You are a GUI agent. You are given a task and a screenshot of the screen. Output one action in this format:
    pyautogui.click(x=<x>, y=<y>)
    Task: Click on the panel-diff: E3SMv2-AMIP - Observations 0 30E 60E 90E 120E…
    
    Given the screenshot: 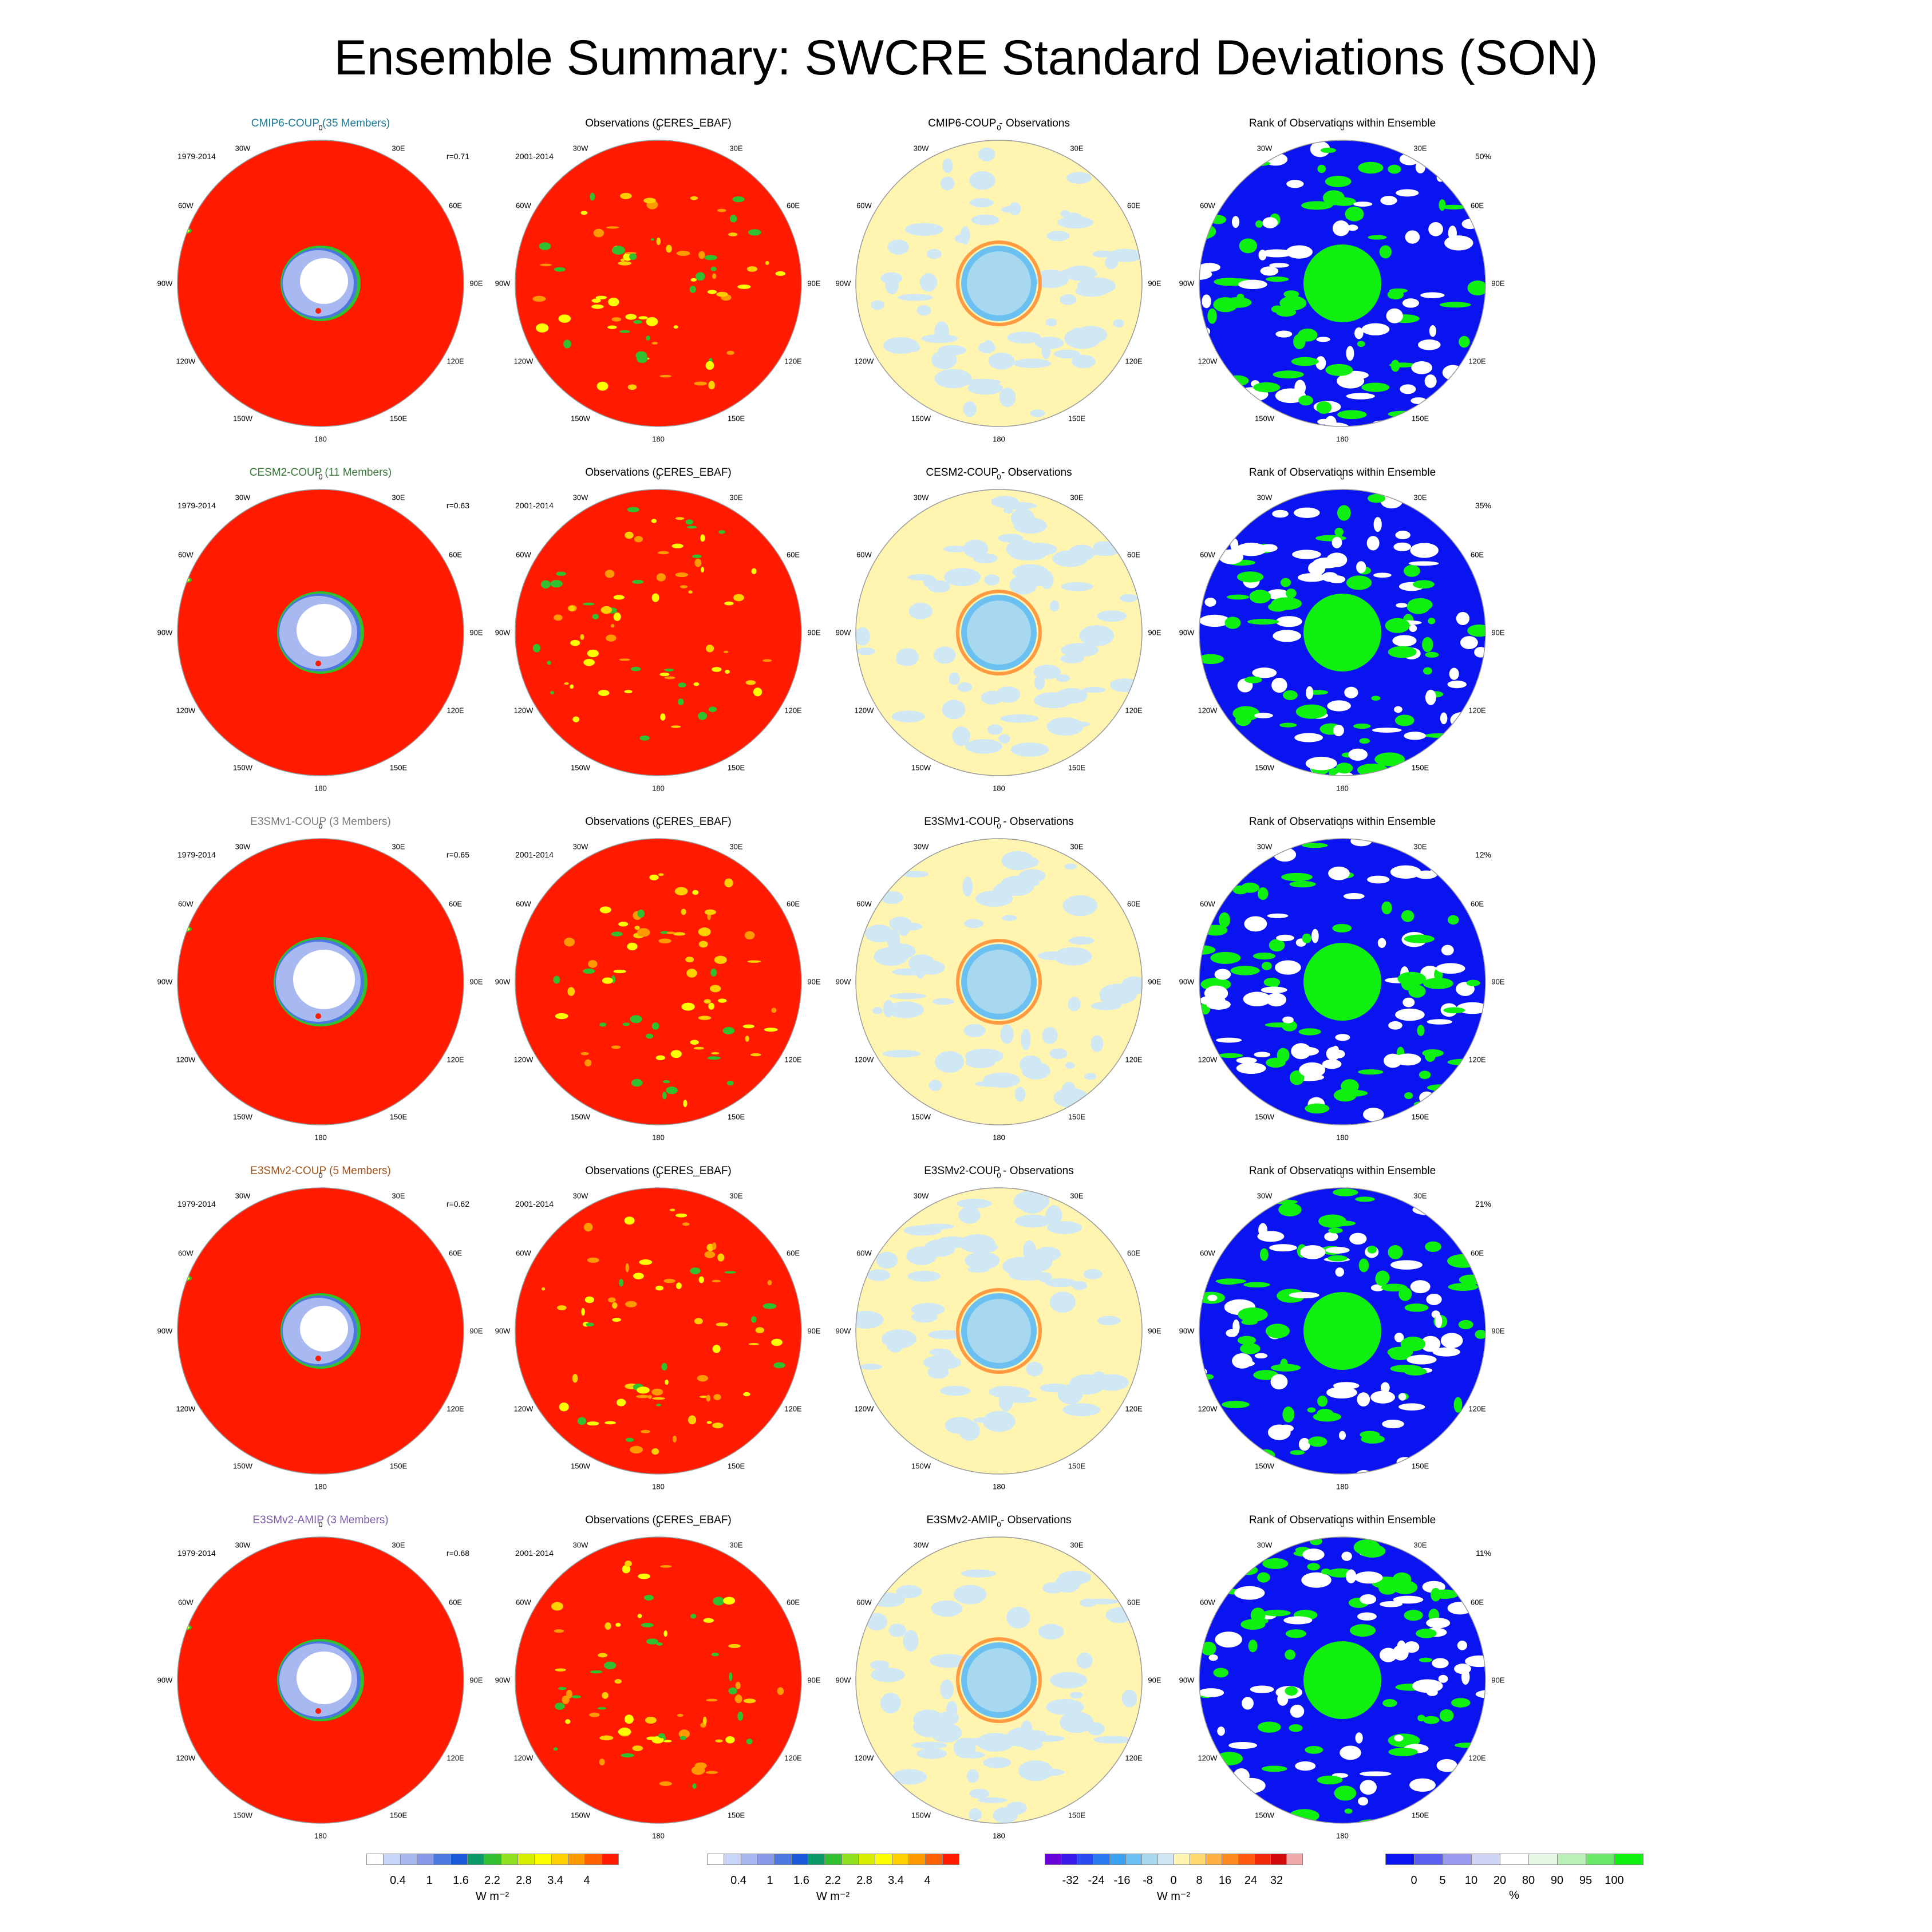 What is the action you would take?
    pyautogui.click(x=998, y=1686)
    